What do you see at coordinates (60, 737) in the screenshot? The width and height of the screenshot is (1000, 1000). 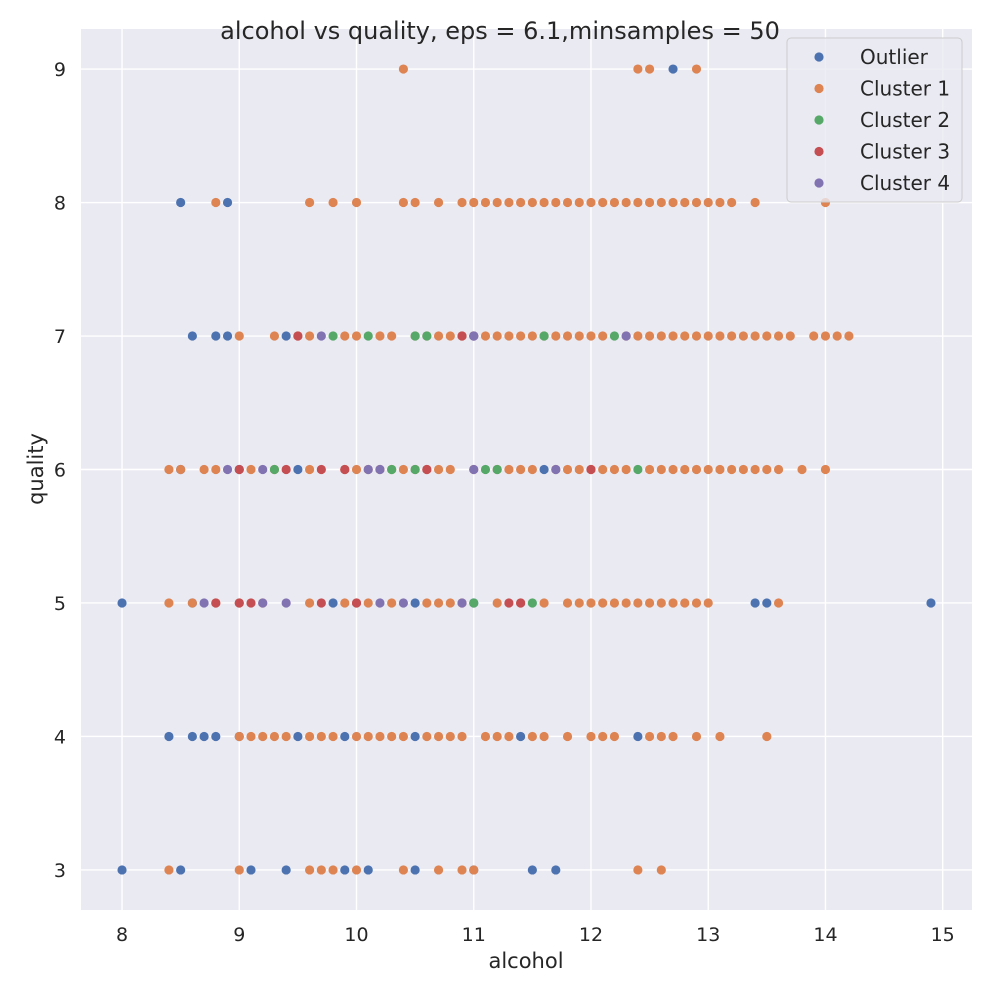 I see `y-tick-label: 4` at bounding box center [60, 737].